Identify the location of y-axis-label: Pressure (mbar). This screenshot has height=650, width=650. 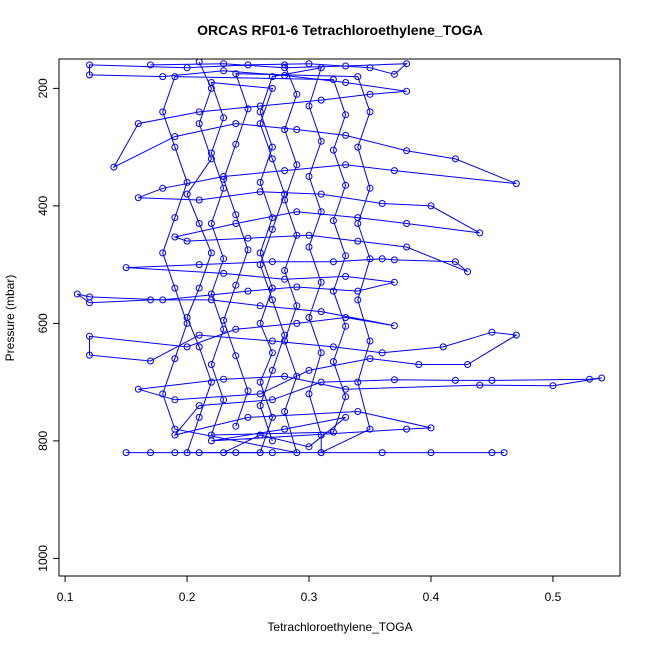
(10, 318).